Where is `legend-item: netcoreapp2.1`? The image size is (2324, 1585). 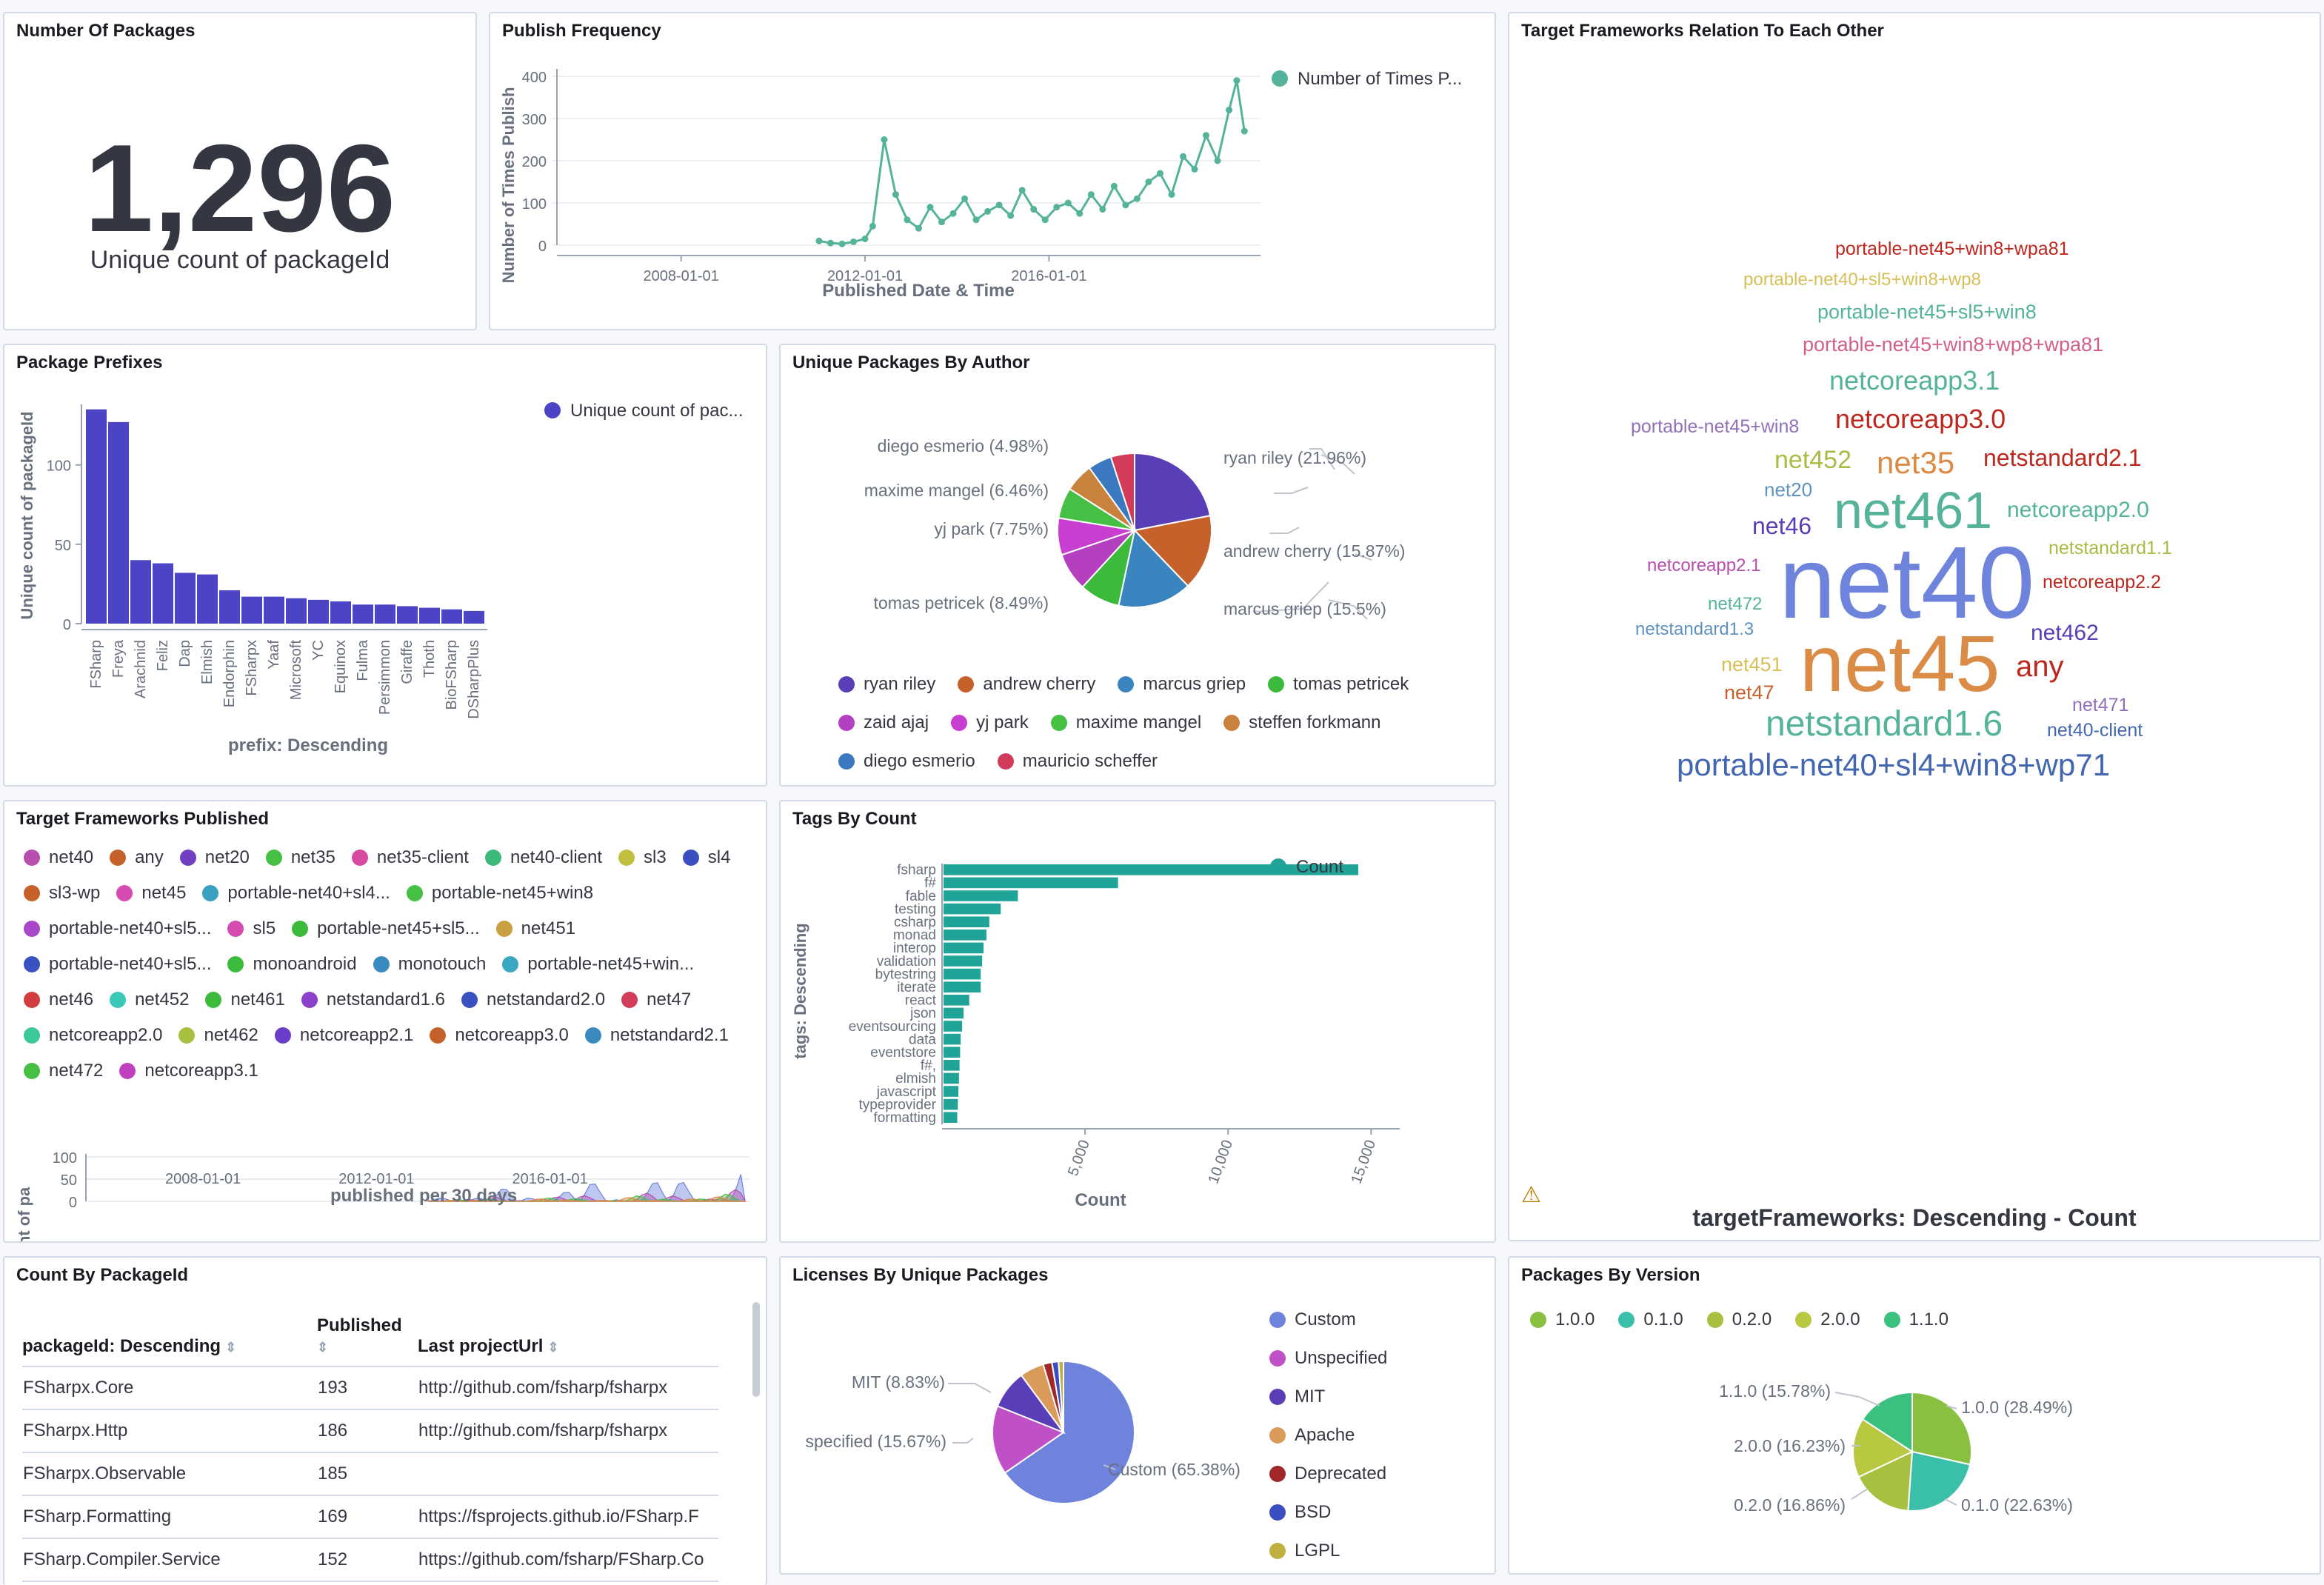
legend-item: netcoreapp2.1 is located at coordinates (343, 1035).